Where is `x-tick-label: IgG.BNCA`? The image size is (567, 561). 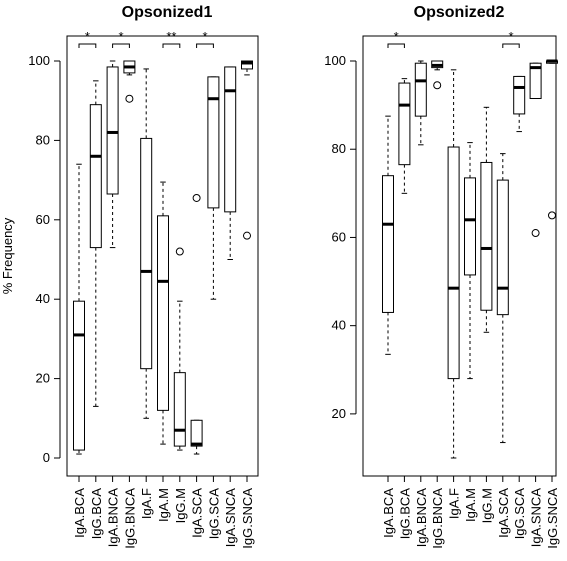 x-tick-label: IgG.BNCA is located at coordinates (129, 518).